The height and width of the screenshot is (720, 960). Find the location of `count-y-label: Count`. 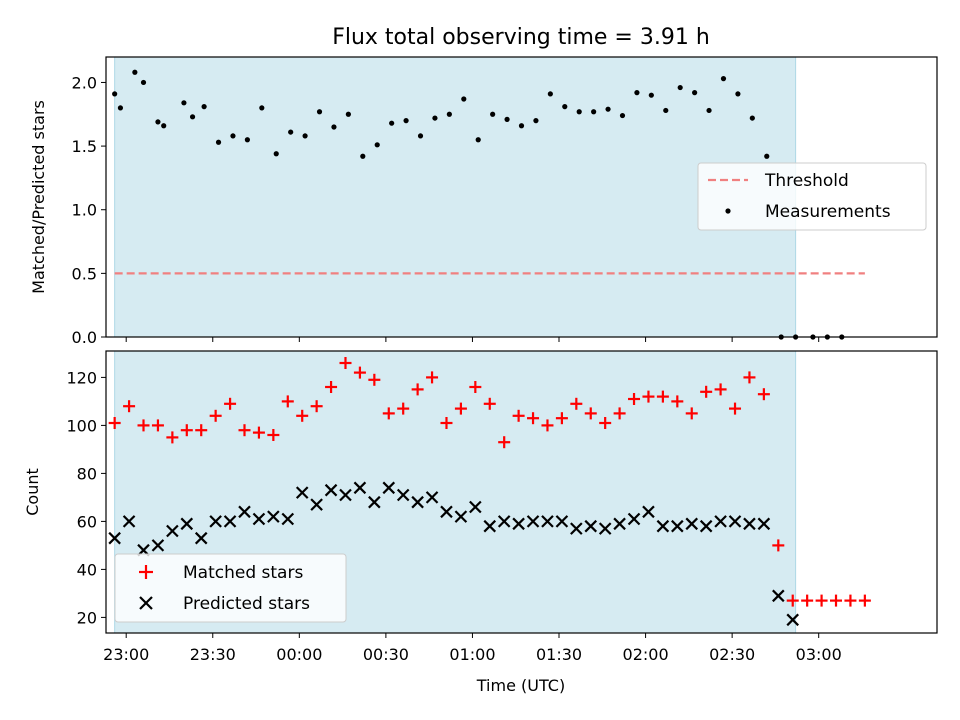

count-y-label: Count is located at coordinates (32, 492).